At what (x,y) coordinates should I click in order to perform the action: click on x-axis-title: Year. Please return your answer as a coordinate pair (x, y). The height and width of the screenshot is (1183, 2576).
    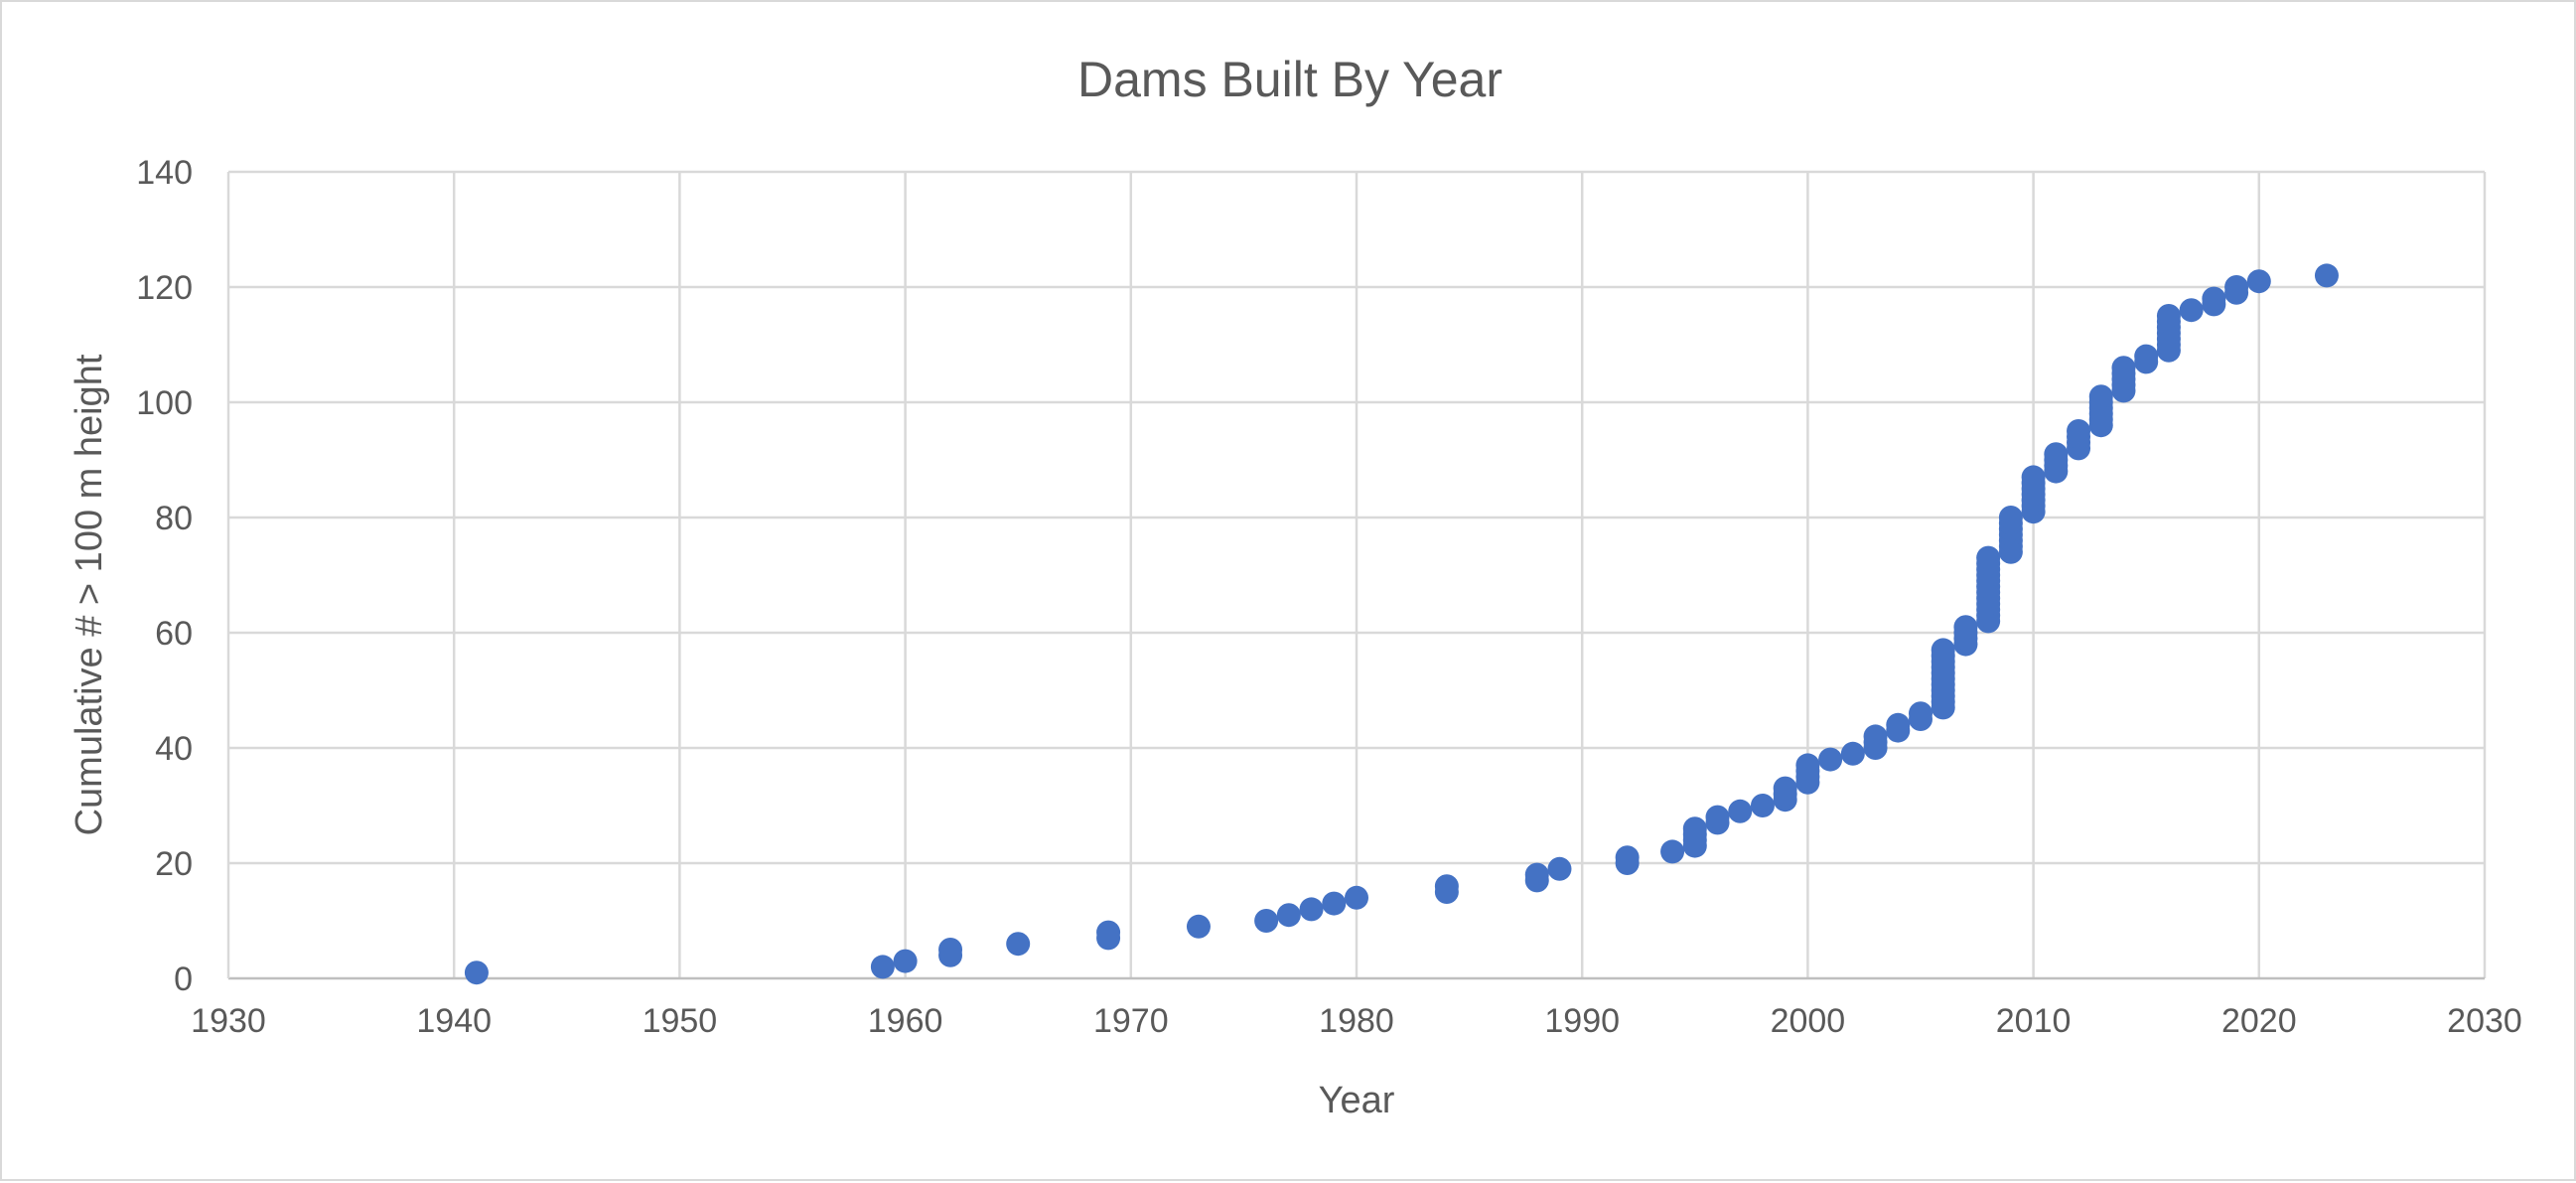
    Looking at the image, I should click on (1357, 1100).